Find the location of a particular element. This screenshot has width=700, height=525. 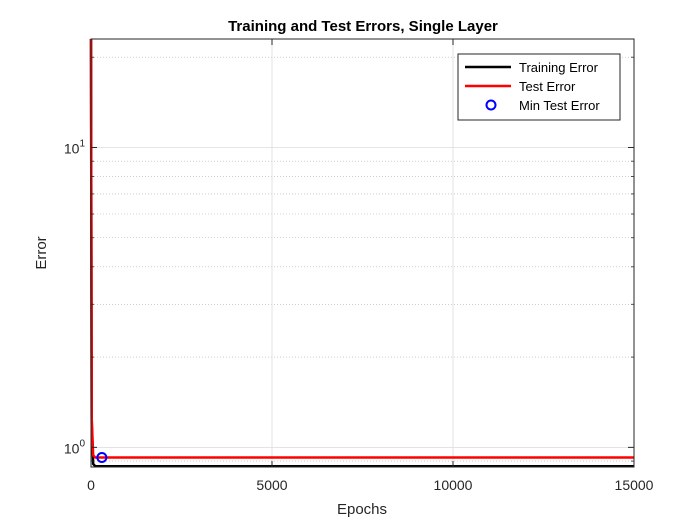

marker-min-test-error is located at coordinates (102, 458).